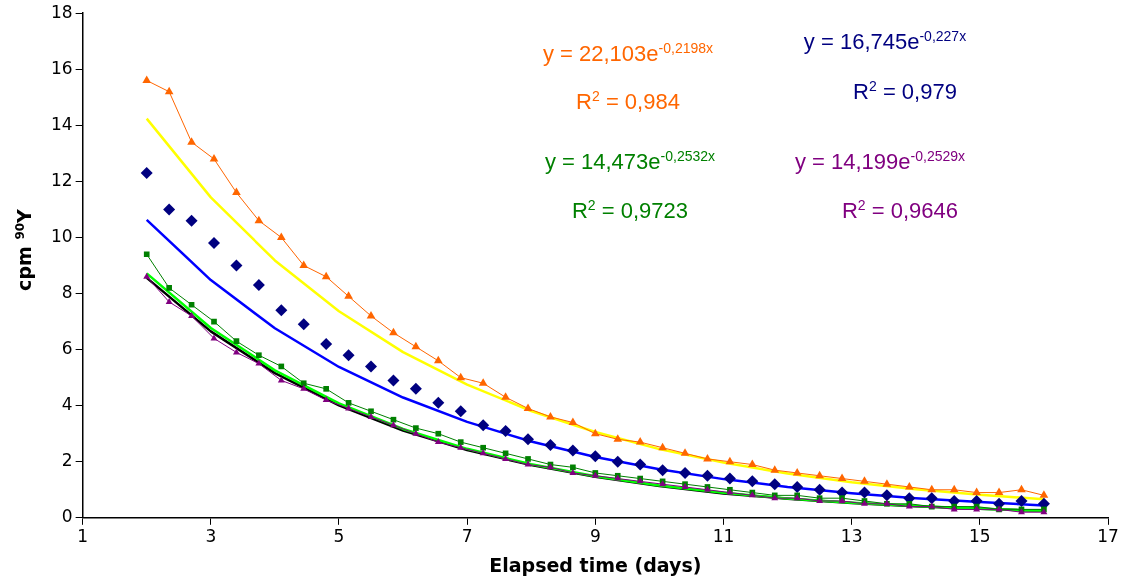  Describe the element at coordinates (67, 291) in the screenshot. I see `y-tick-label: 8` at that location.